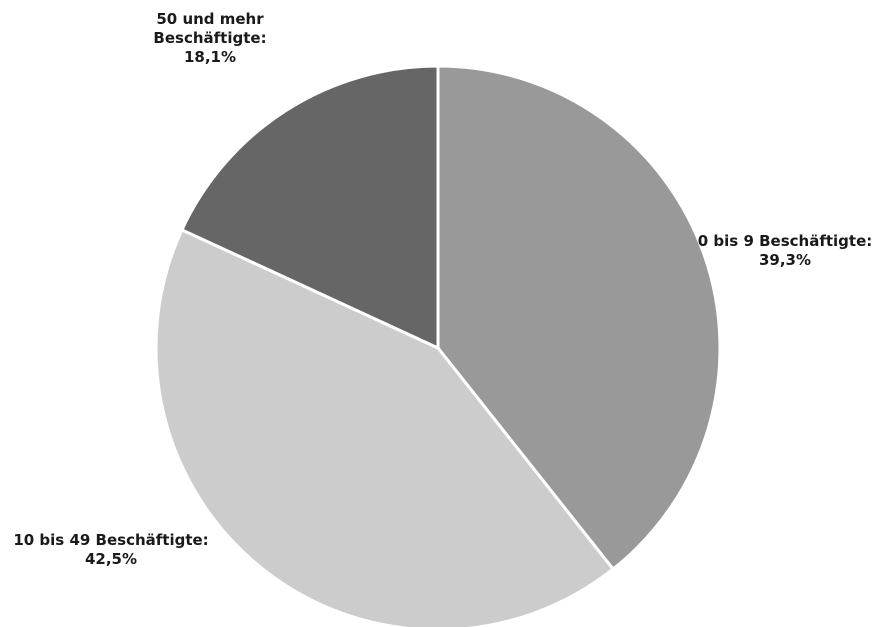  I want to click on slice-label-50-und-mehr: 50 und mehr Beschäftigte: 18,1%, so click(209, 38).